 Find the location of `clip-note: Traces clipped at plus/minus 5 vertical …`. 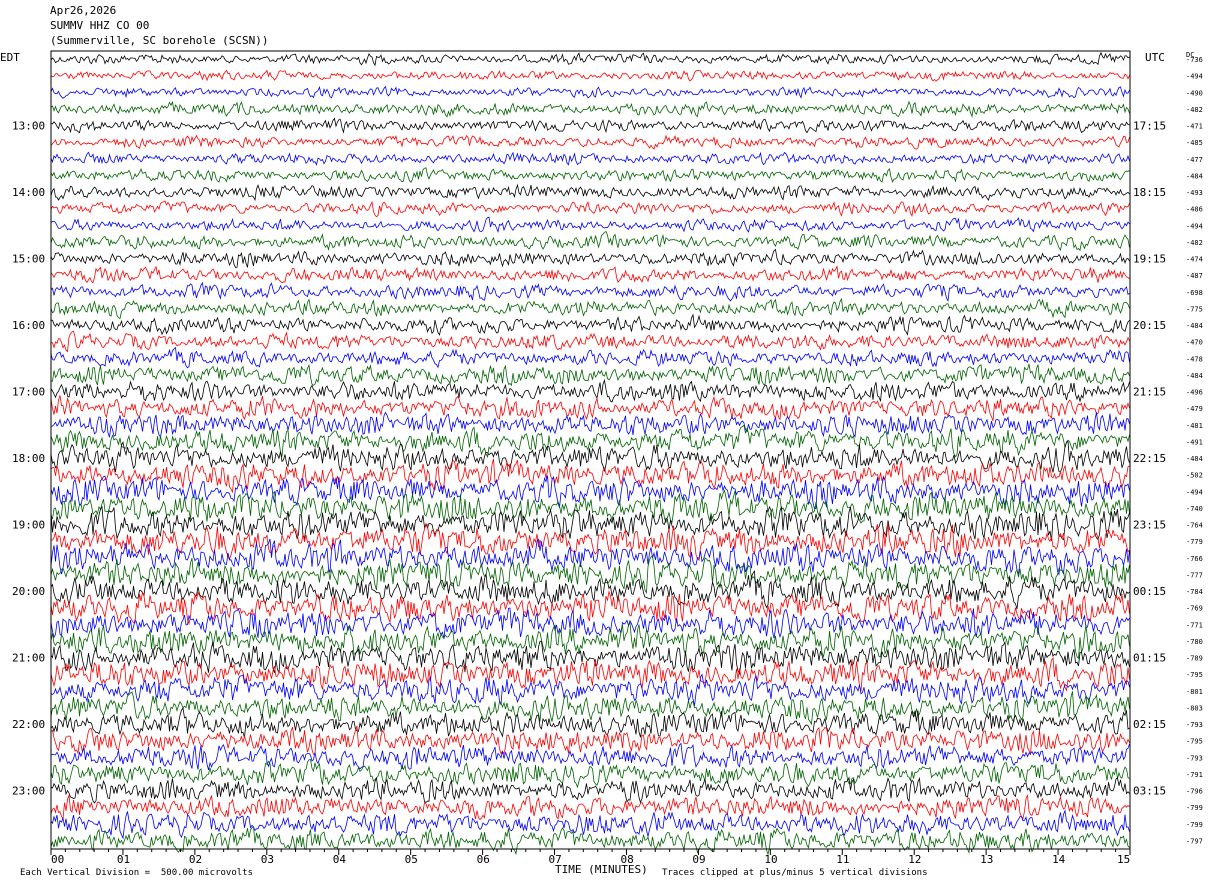

clip-note: Traces clipped at plus/minus 5 vertical … is located at coordinates (795, 873).